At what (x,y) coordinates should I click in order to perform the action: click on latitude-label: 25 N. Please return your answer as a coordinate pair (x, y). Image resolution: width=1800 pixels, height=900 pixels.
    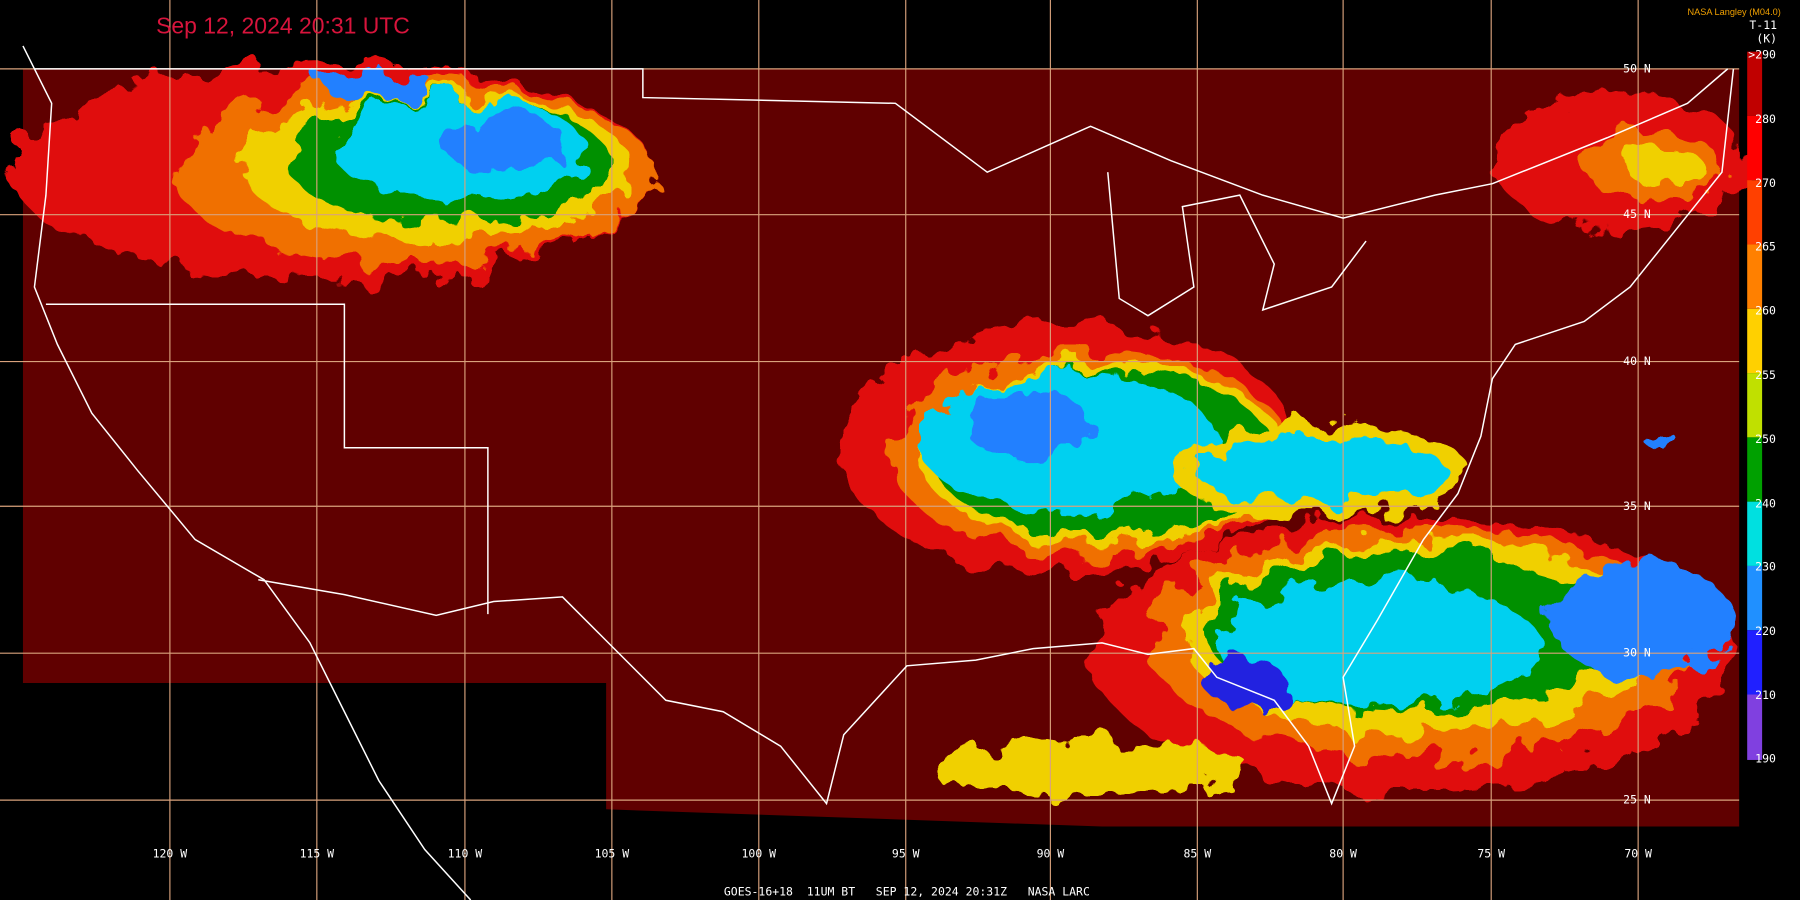
    Looking at the image, I should click on (1637, 800).